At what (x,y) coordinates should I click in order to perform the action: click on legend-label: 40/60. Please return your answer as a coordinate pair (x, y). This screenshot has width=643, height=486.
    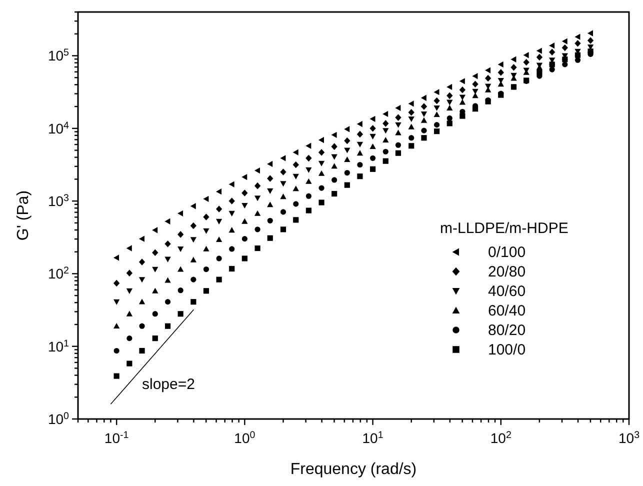
    Looking at the image, I should click on (507, 291).